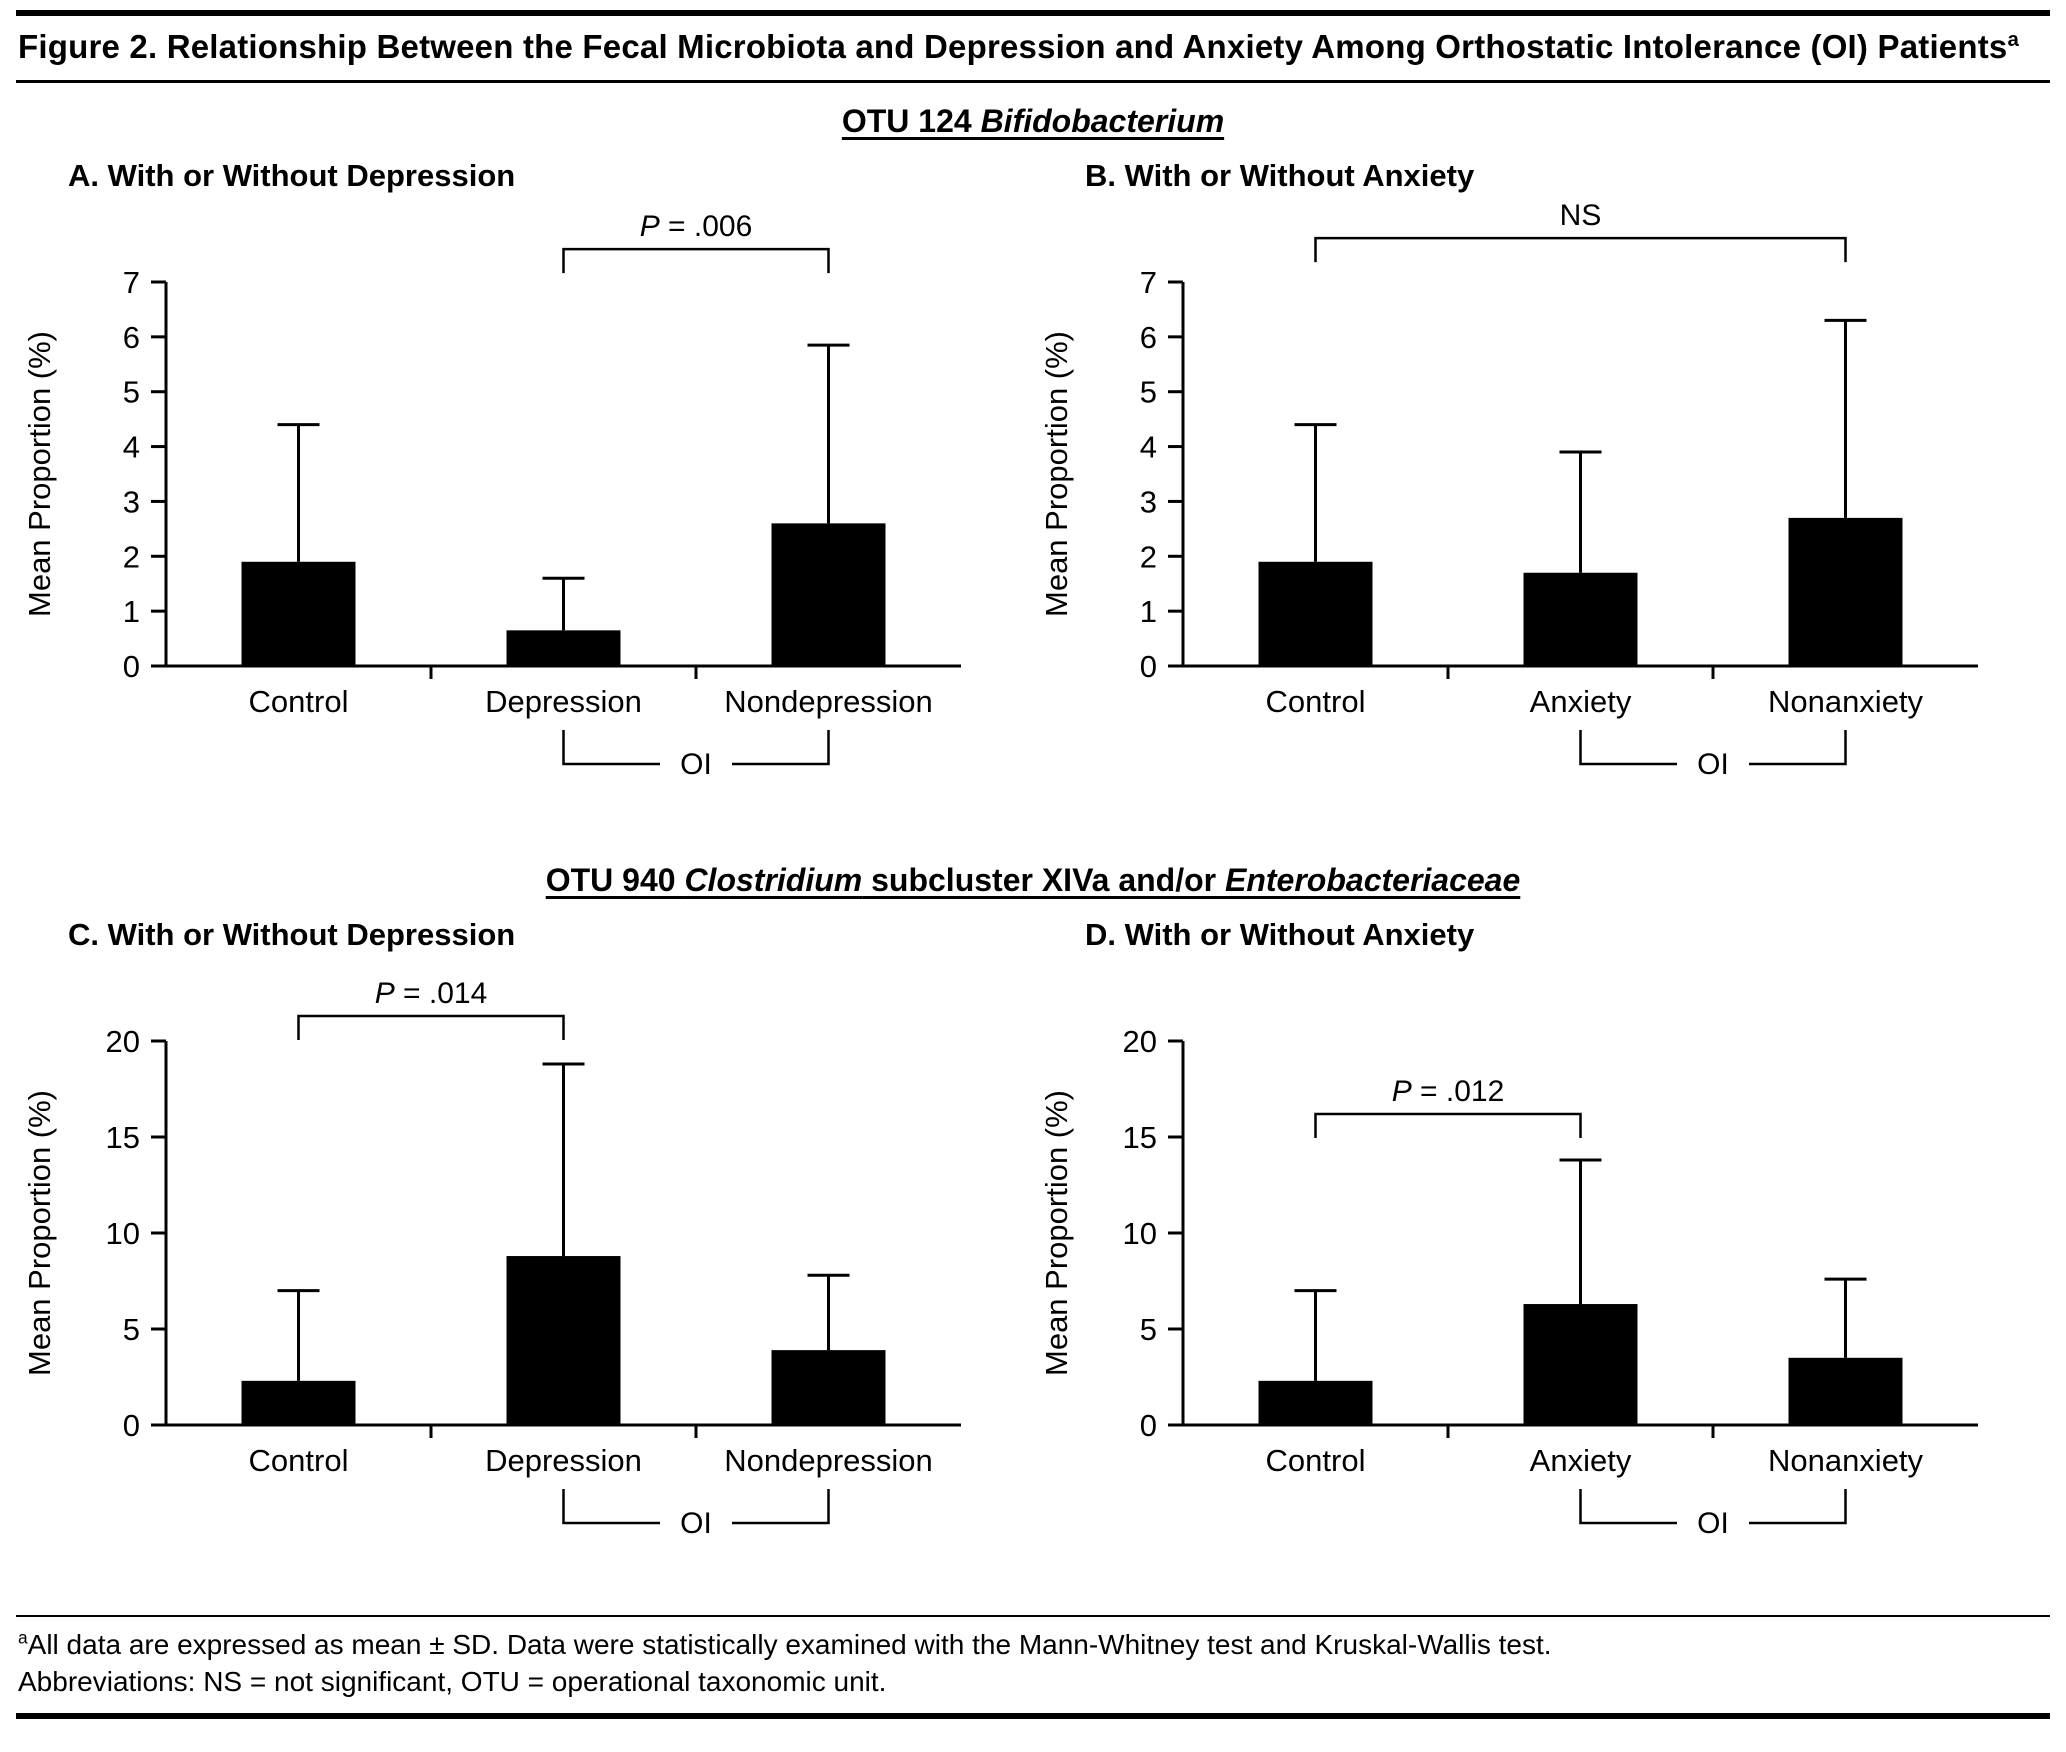 The image size is (2066, 1752). What do you see at coordinates (615, 880) in the screenshot?
I see `text-run: OTU 940` at bounding box center [615, 880].